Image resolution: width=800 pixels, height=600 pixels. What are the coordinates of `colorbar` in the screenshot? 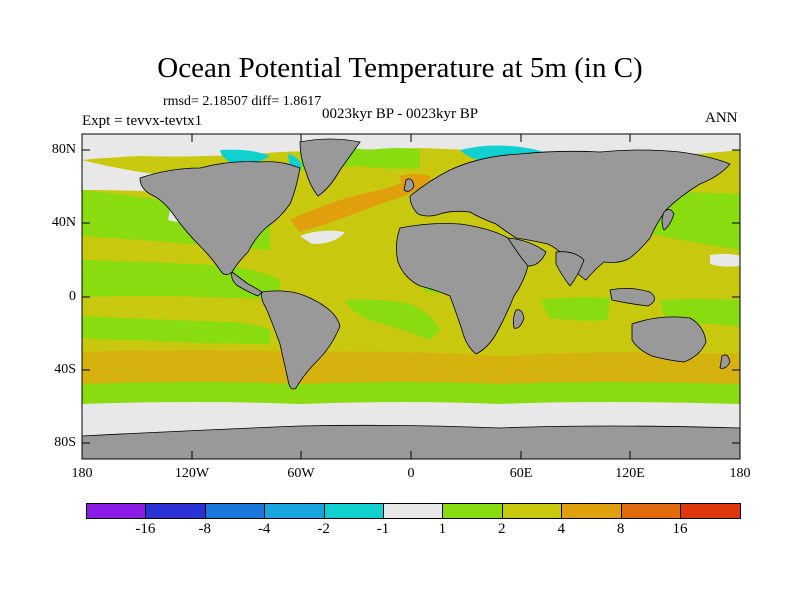 It's located at (414, 511).